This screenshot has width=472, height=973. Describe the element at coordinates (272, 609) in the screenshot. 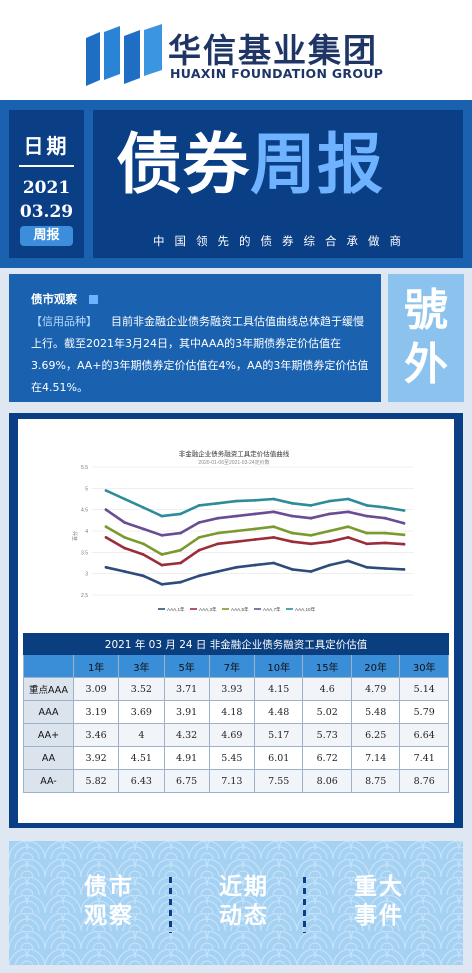

I see `legend-entry: AAA,7年` at that location.